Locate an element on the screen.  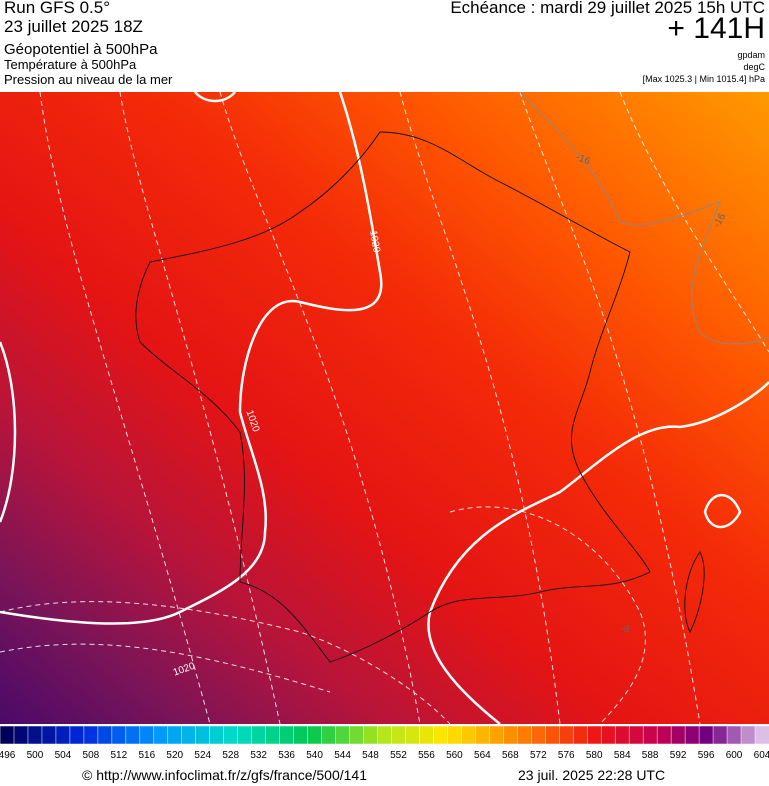
colorbar-label: 520 is located at coordinates (174, 755).